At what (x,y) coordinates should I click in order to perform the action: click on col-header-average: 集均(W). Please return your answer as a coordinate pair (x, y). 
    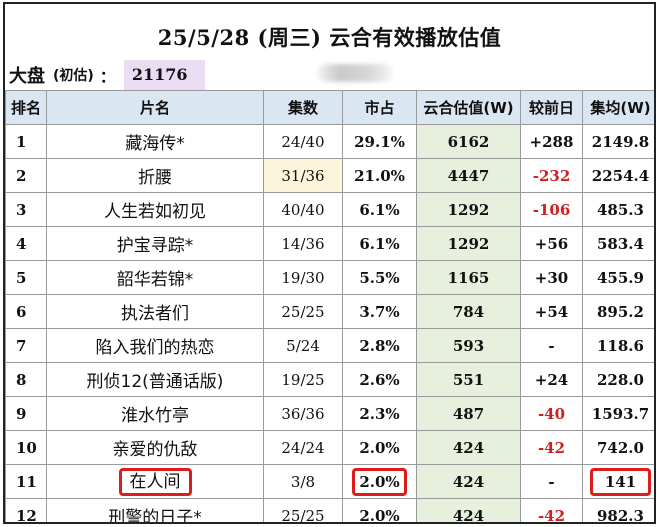
    Looking at the image, I should click on (618, 107).